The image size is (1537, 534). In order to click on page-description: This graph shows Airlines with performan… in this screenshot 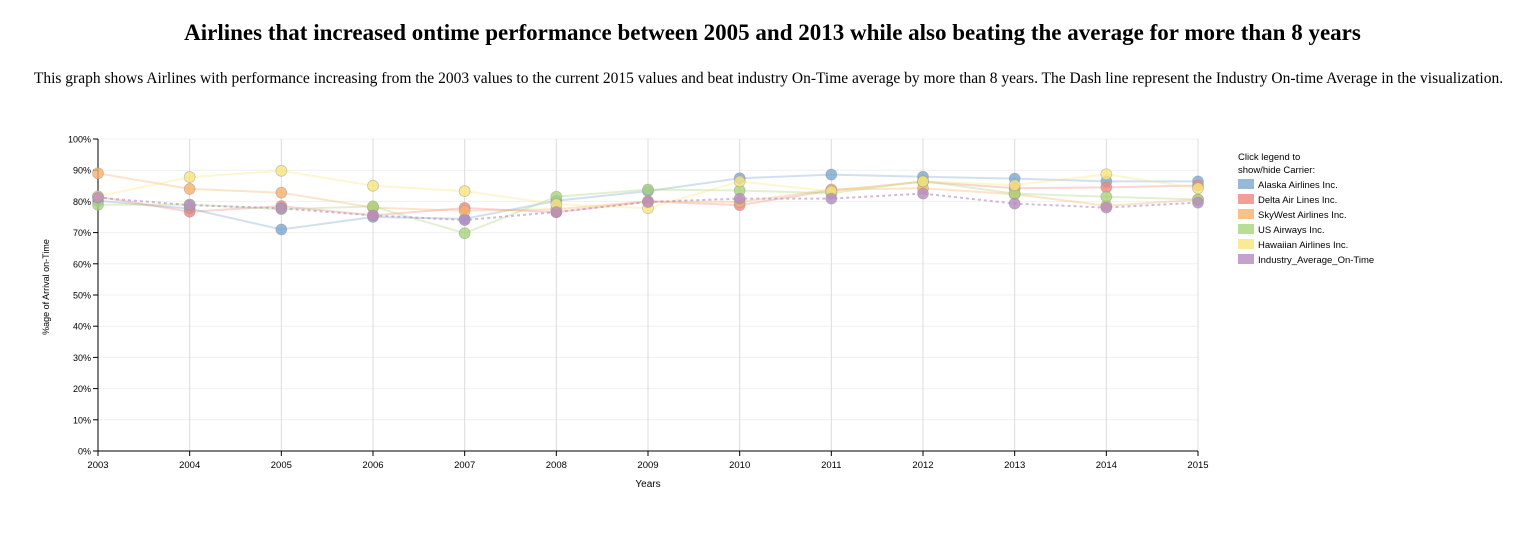, I will do `click(768, 78)`.